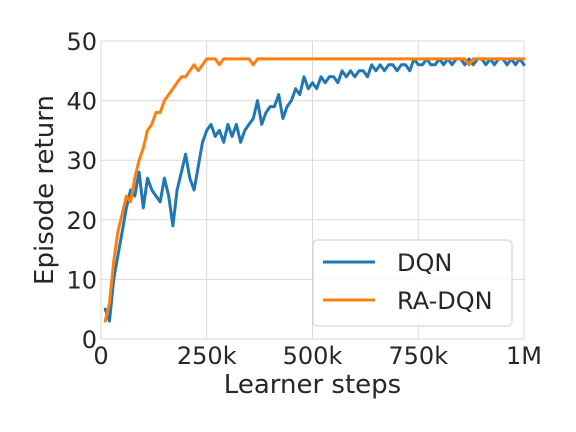 The width and height of the screenshot is (576, 432). What do you see at coordinates (312, 385) in the screenshot?
I see `x-axis-title: Learner steps` at bounding box center [312, 385].